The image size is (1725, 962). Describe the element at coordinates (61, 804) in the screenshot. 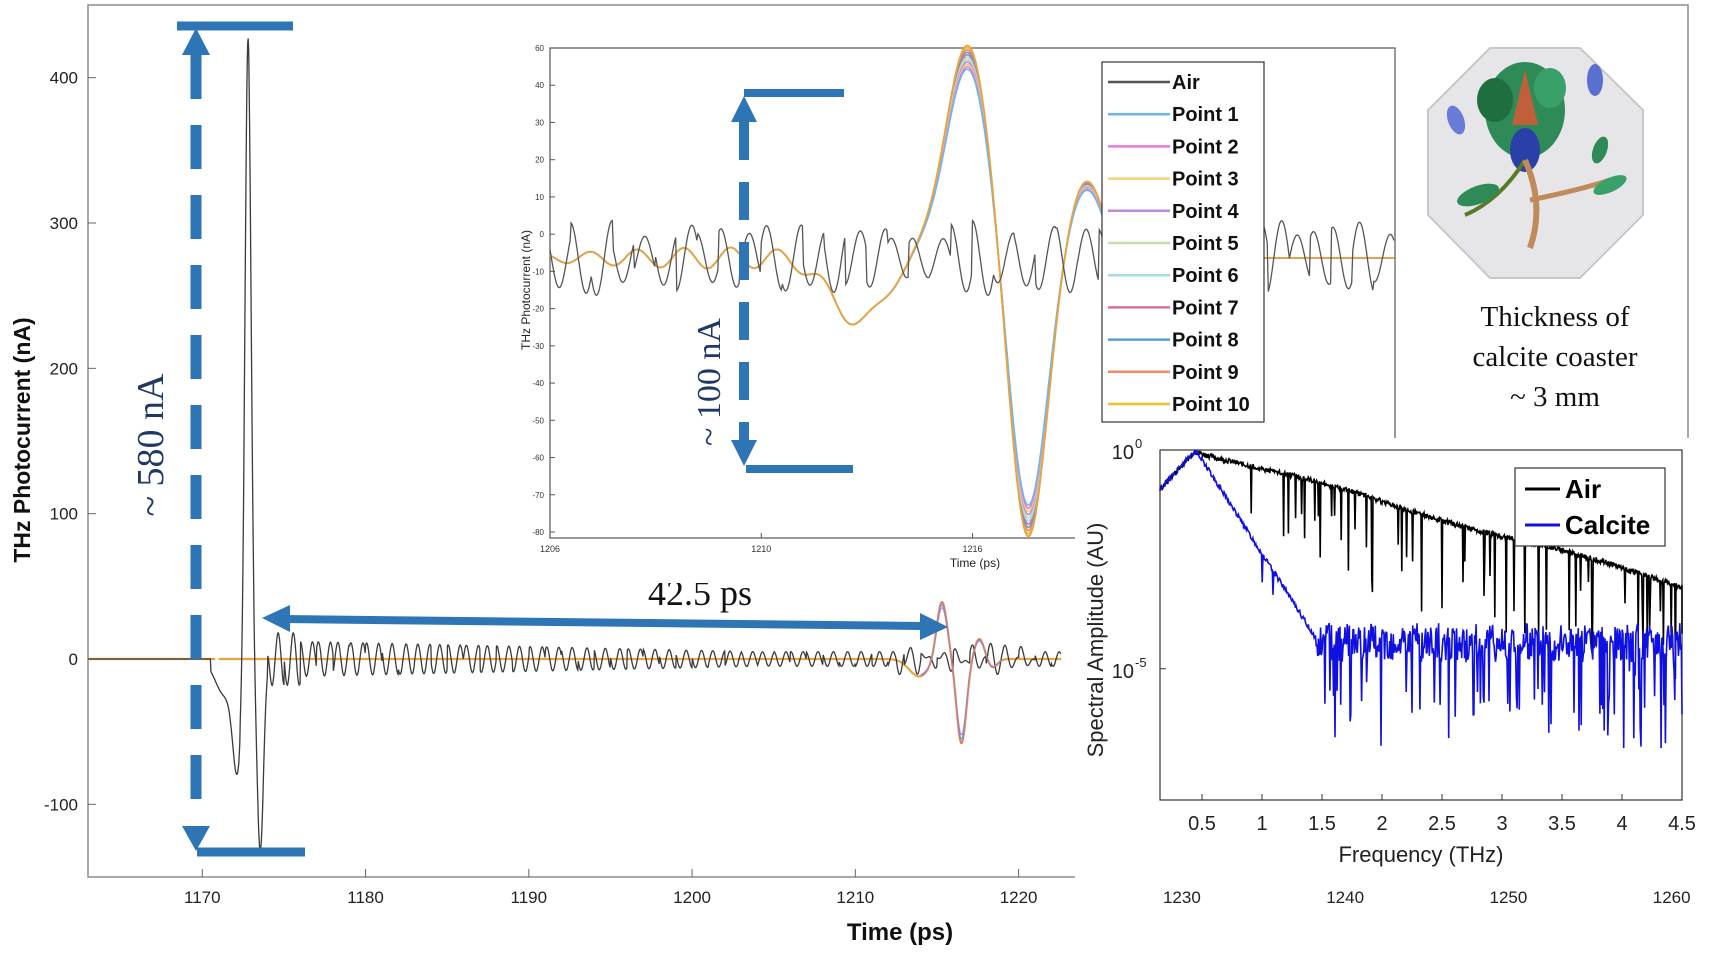

I see `main-y-tick-label: -100` at that location.